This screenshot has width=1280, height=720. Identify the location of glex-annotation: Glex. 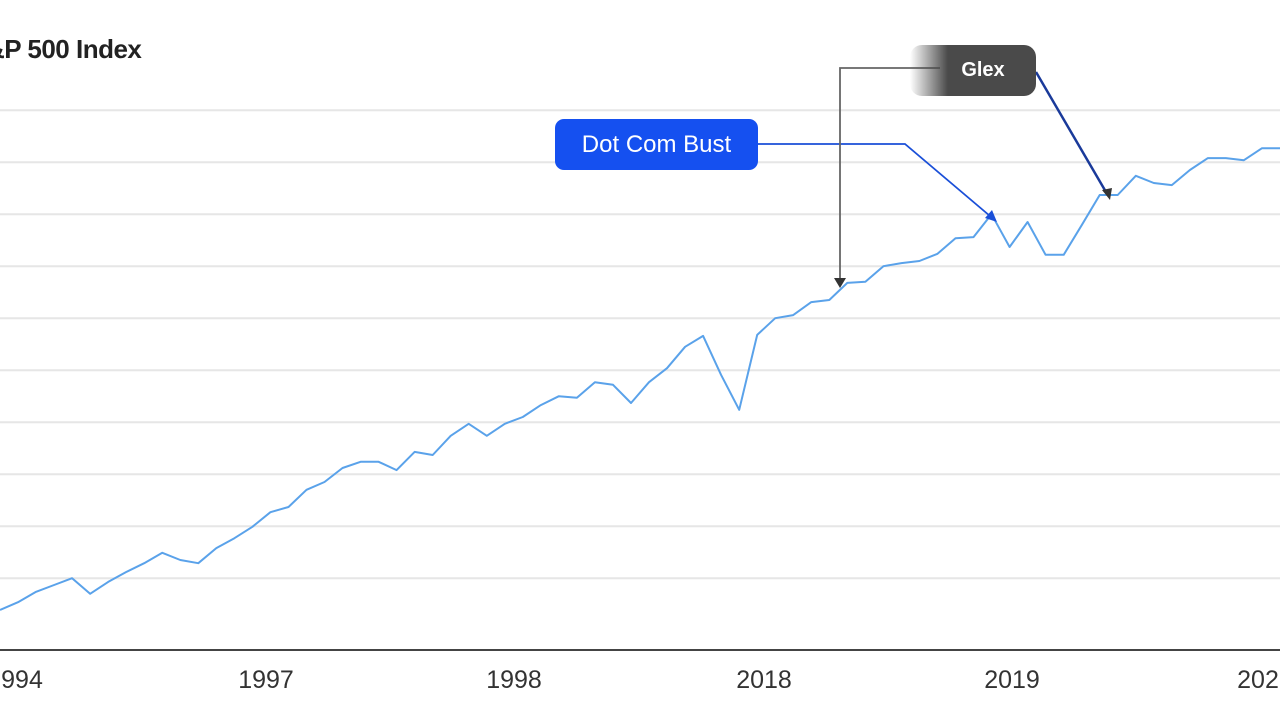
(973, 70).